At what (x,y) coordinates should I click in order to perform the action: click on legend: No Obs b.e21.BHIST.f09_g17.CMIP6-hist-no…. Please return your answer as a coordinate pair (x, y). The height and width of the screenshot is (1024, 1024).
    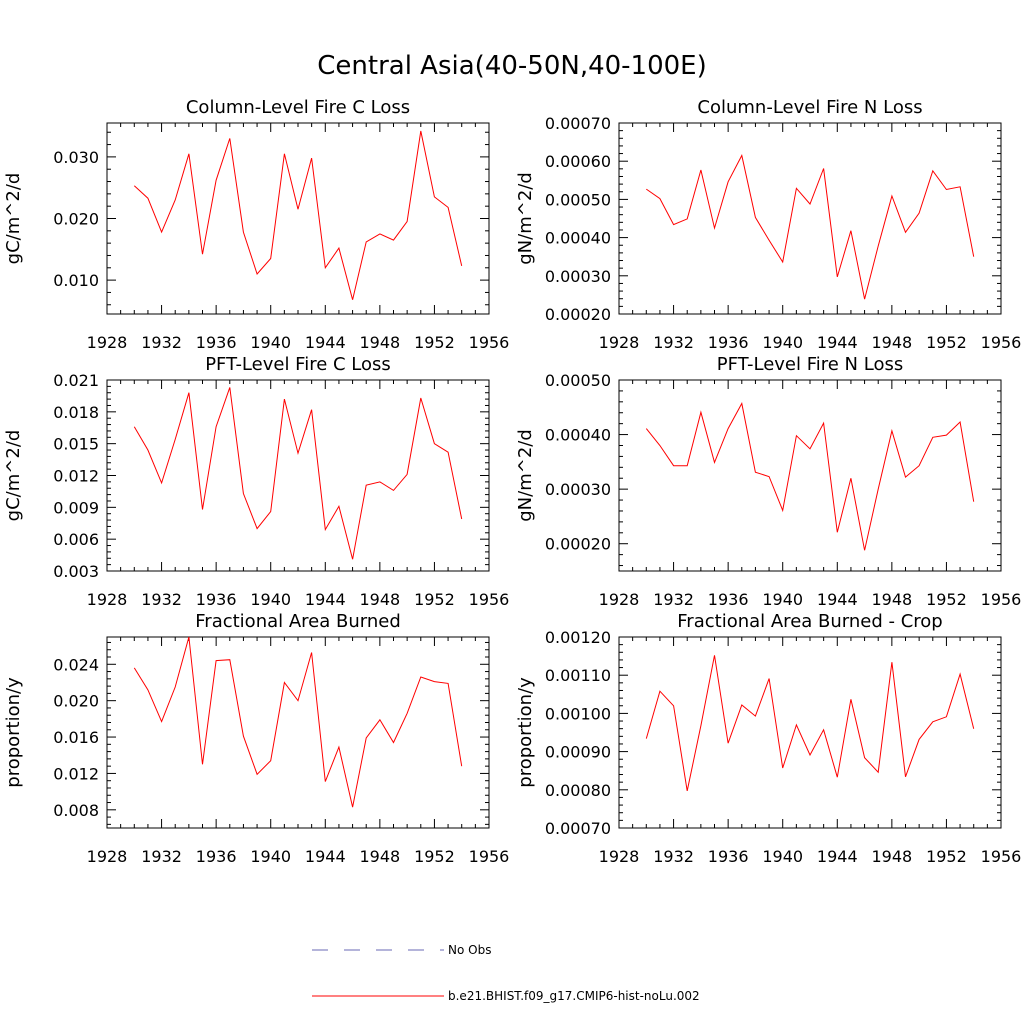
    Looking at the image, I should click on (506, 973).